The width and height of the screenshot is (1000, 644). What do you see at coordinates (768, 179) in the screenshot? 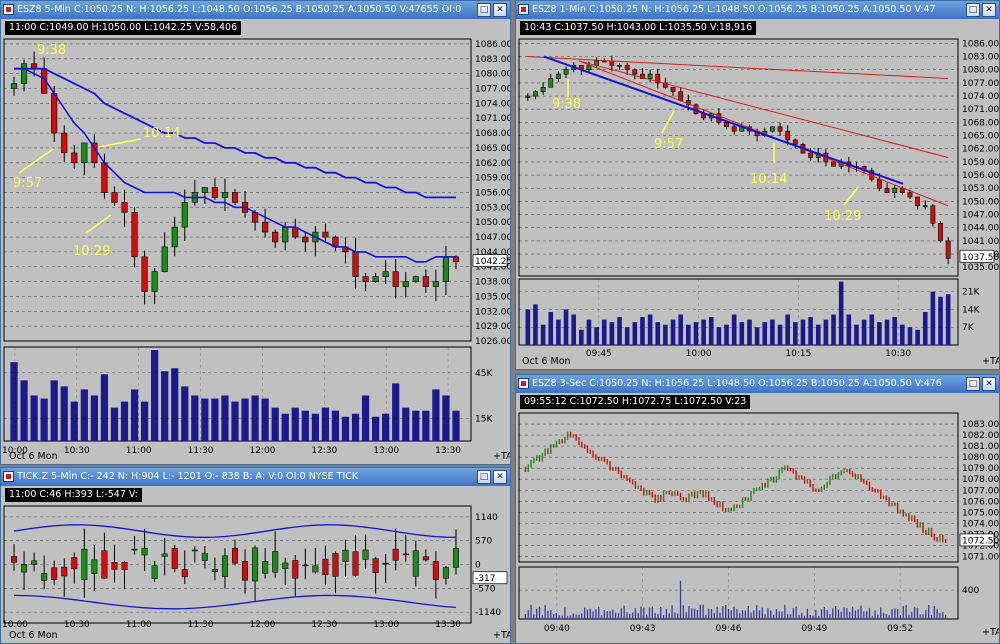
I see `annotation-label: 10:14` at bounding box center [768, 179].